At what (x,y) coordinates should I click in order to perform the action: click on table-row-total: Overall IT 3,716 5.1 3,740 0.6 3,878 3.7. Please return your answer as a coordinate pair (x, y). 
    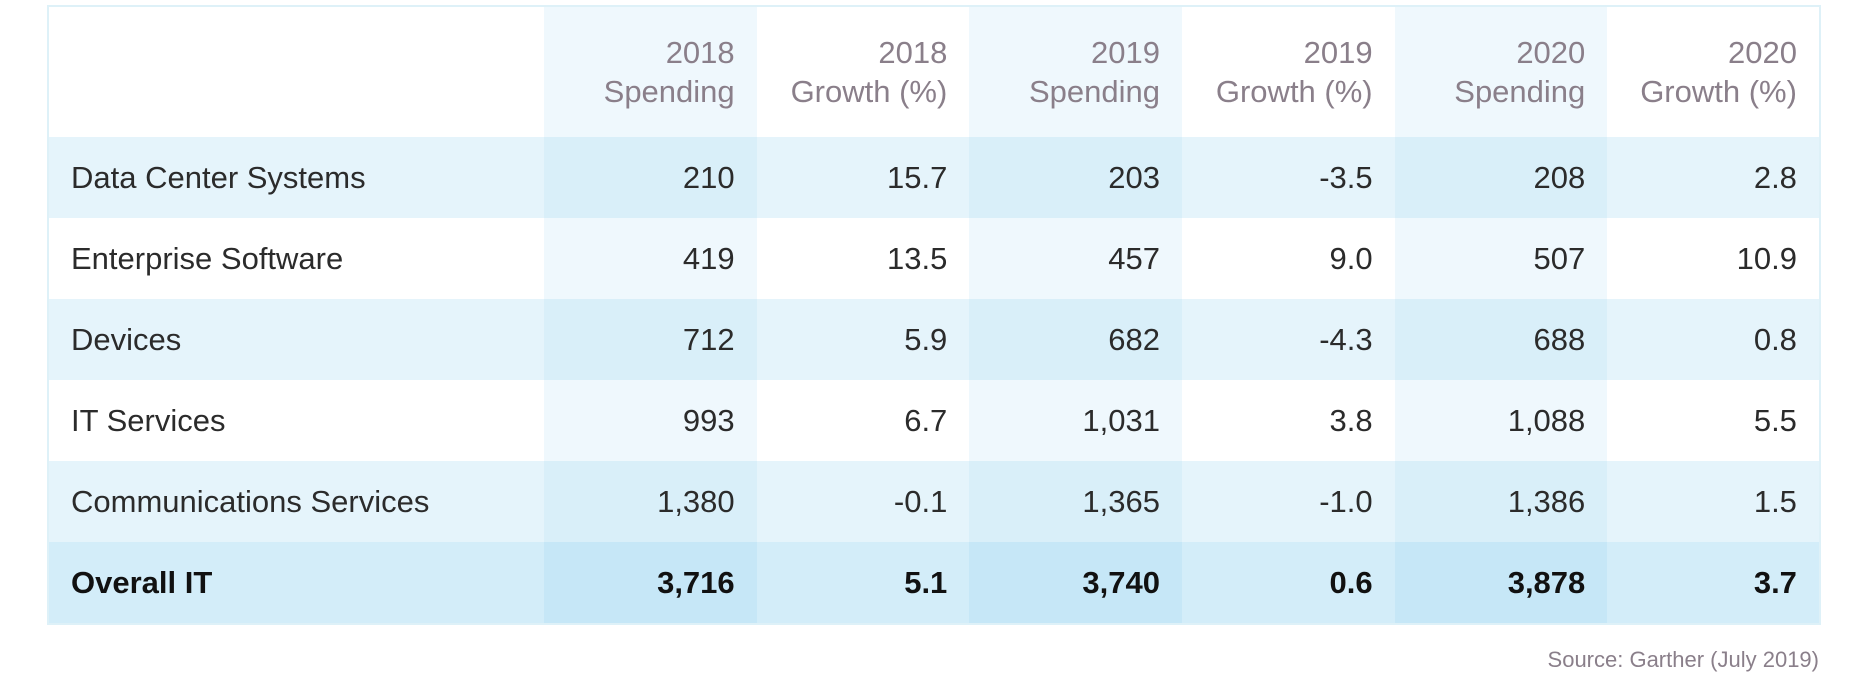
    Looking at the image, I should click on (934, 583).